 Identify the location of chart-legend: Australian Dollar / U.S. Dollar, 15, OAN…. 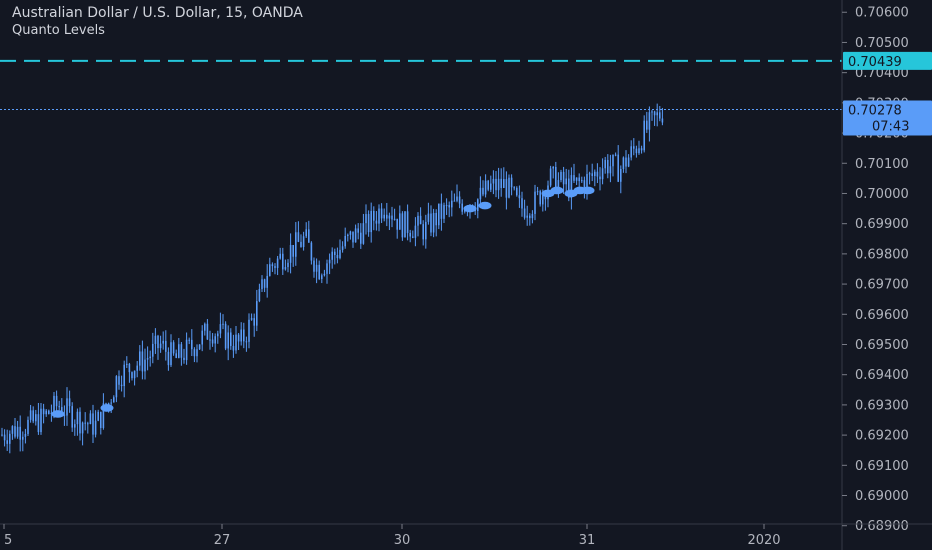
(157, 22).